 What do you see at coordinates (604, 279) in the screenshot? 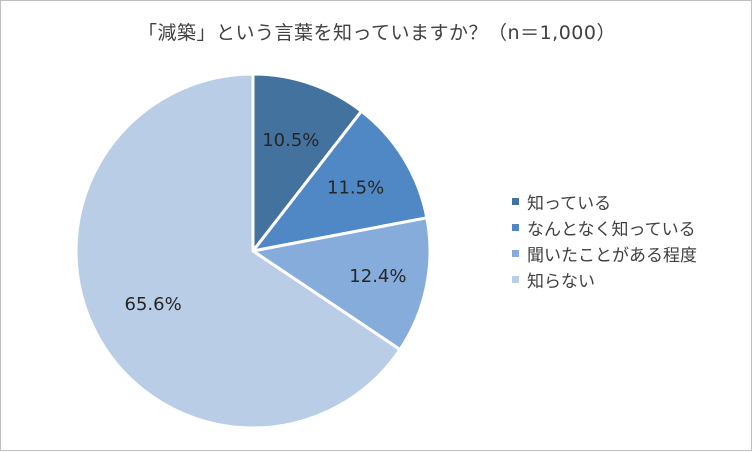
I see `legend-item: 知らない` at bounding box center [604, 279].